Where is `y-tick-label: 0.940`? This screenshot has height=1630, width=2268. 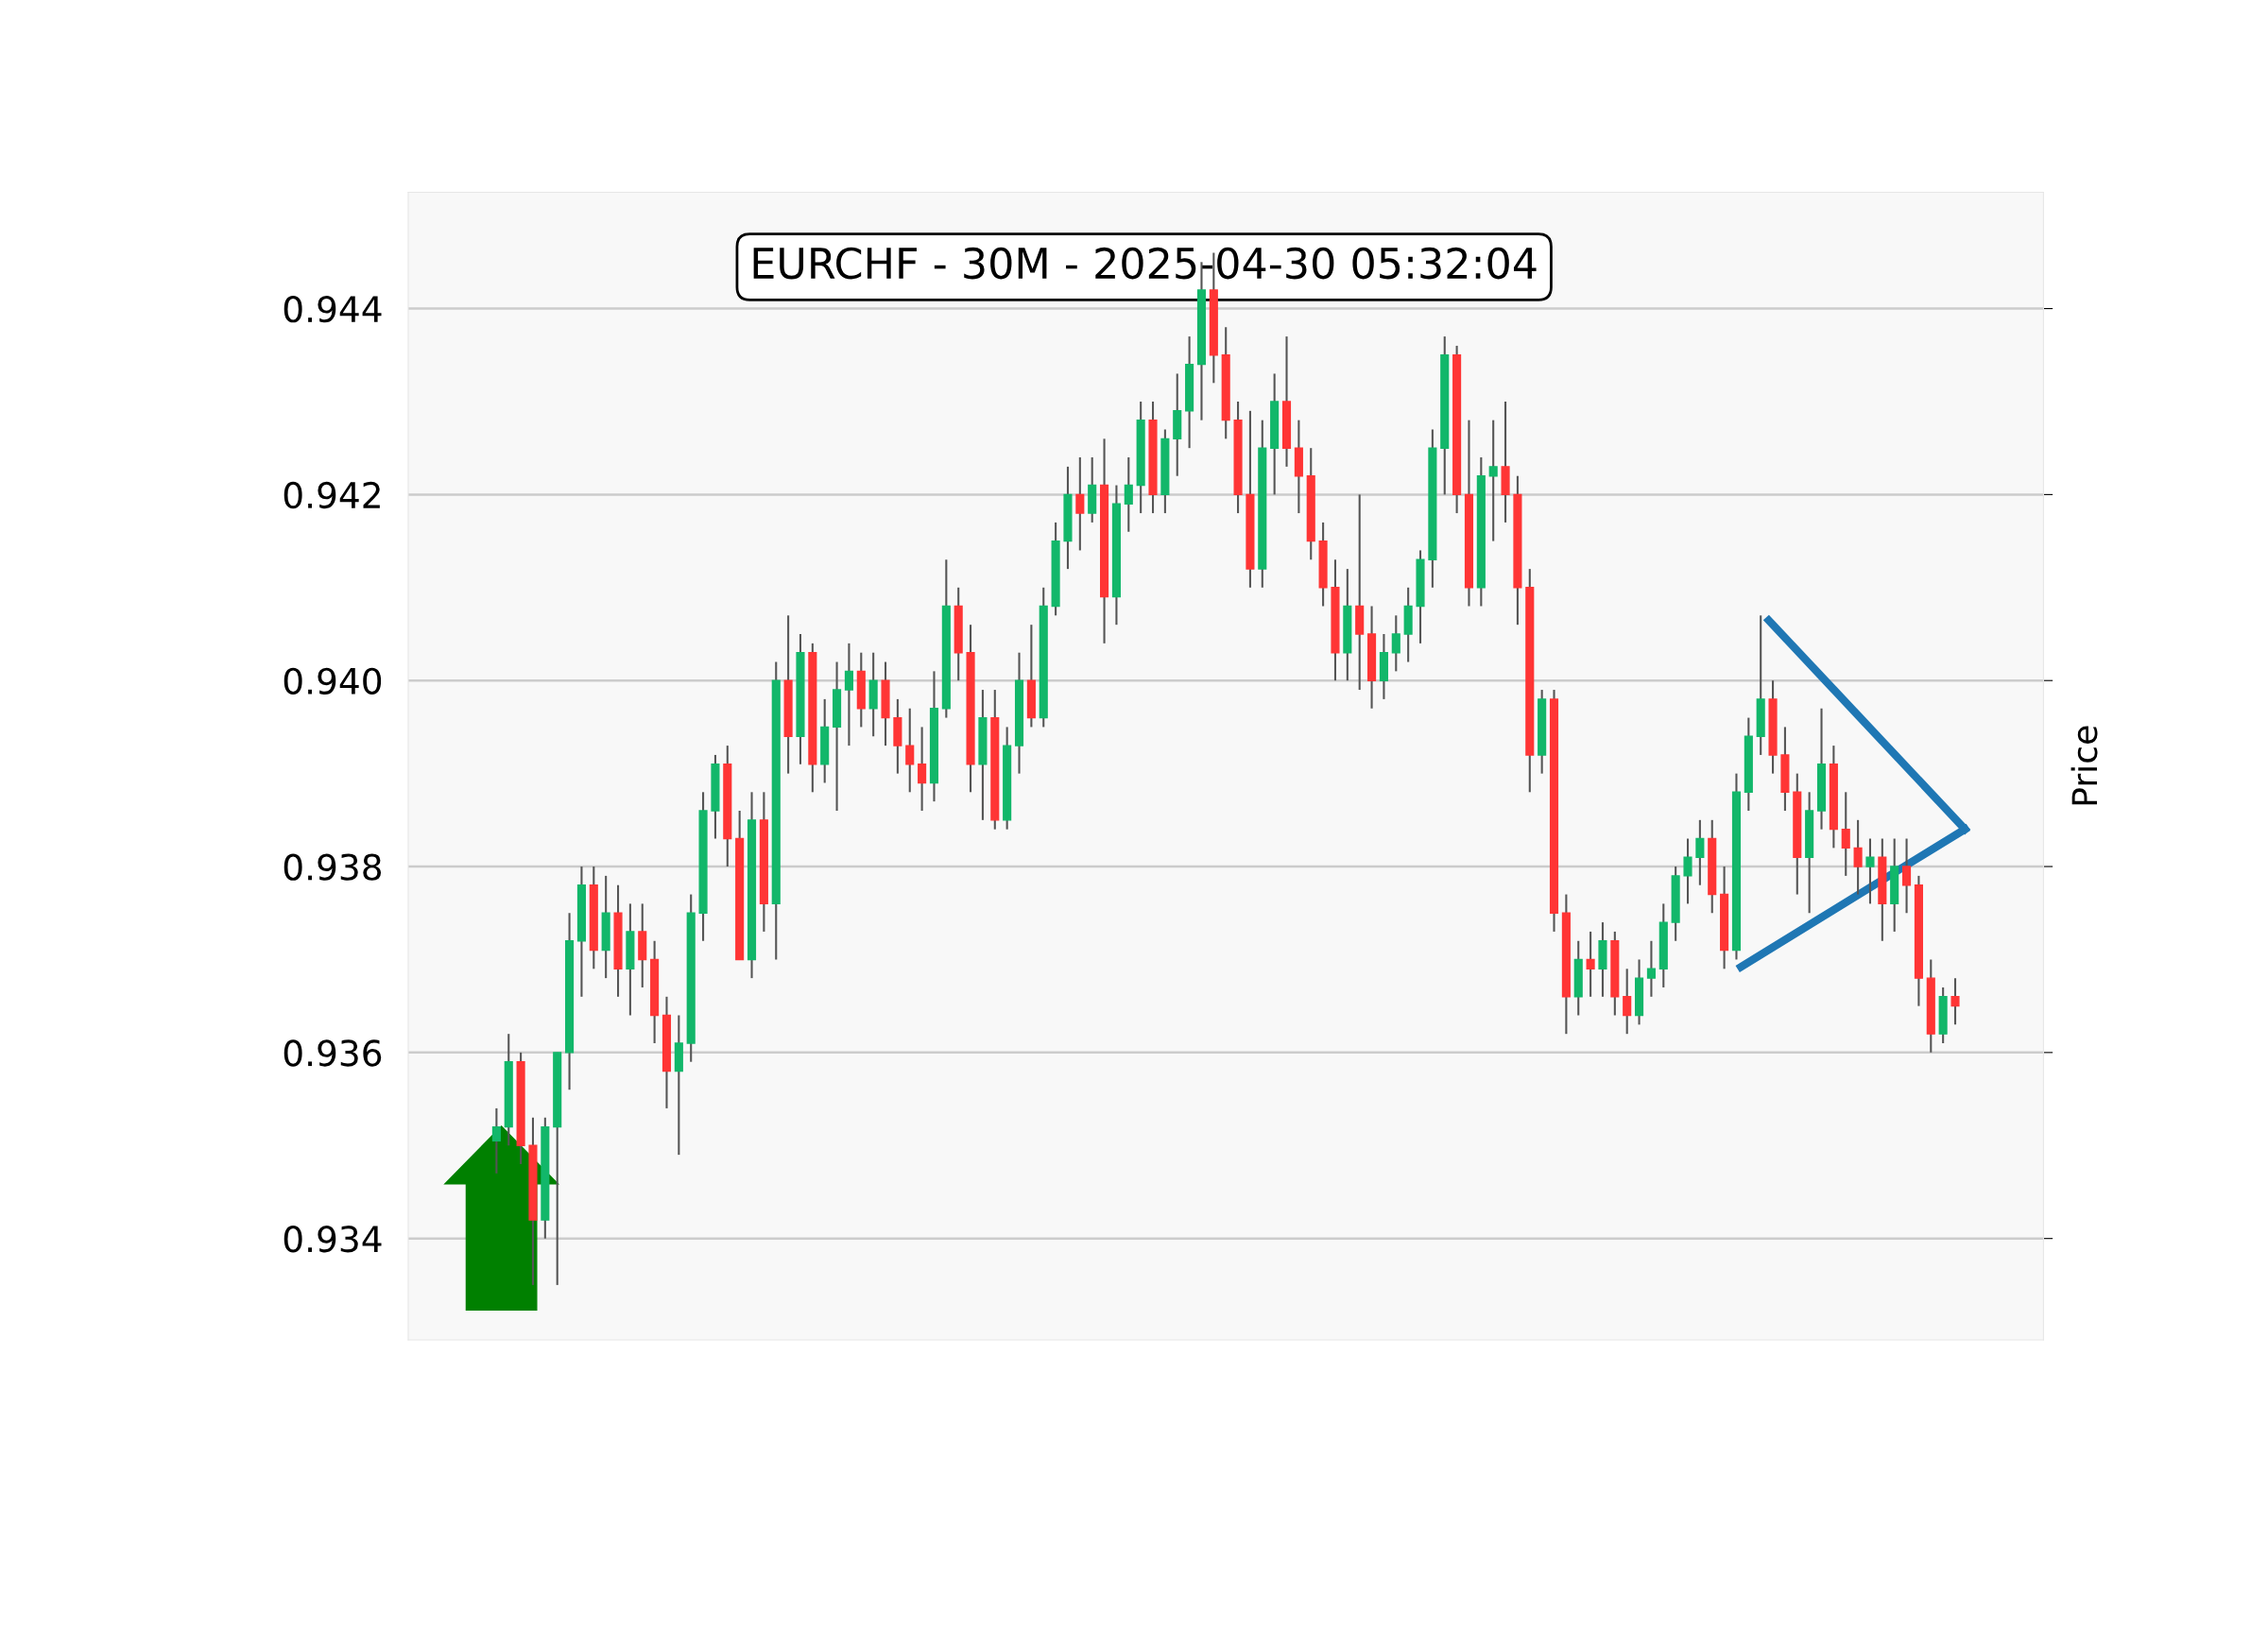
y-tick-label: 0.940 is located at coordinates (333, 681).